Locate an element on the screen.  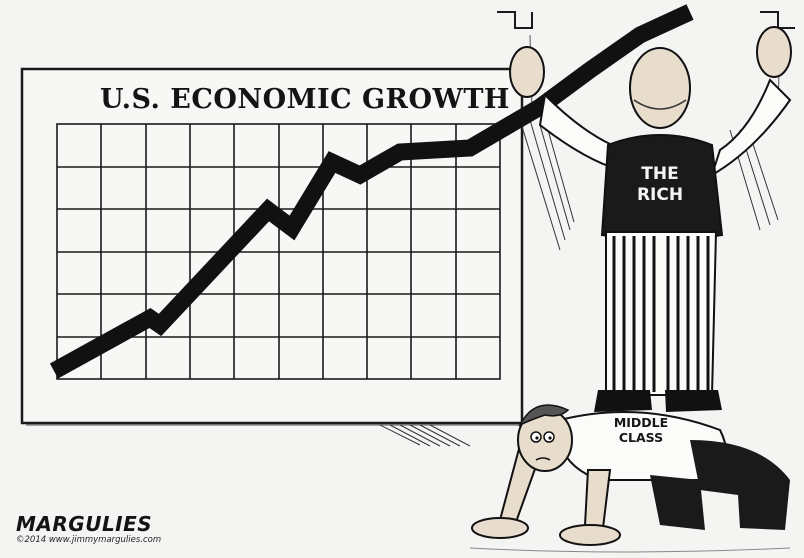
vest-label-line2: RICH is located at coordinates (660, 195).